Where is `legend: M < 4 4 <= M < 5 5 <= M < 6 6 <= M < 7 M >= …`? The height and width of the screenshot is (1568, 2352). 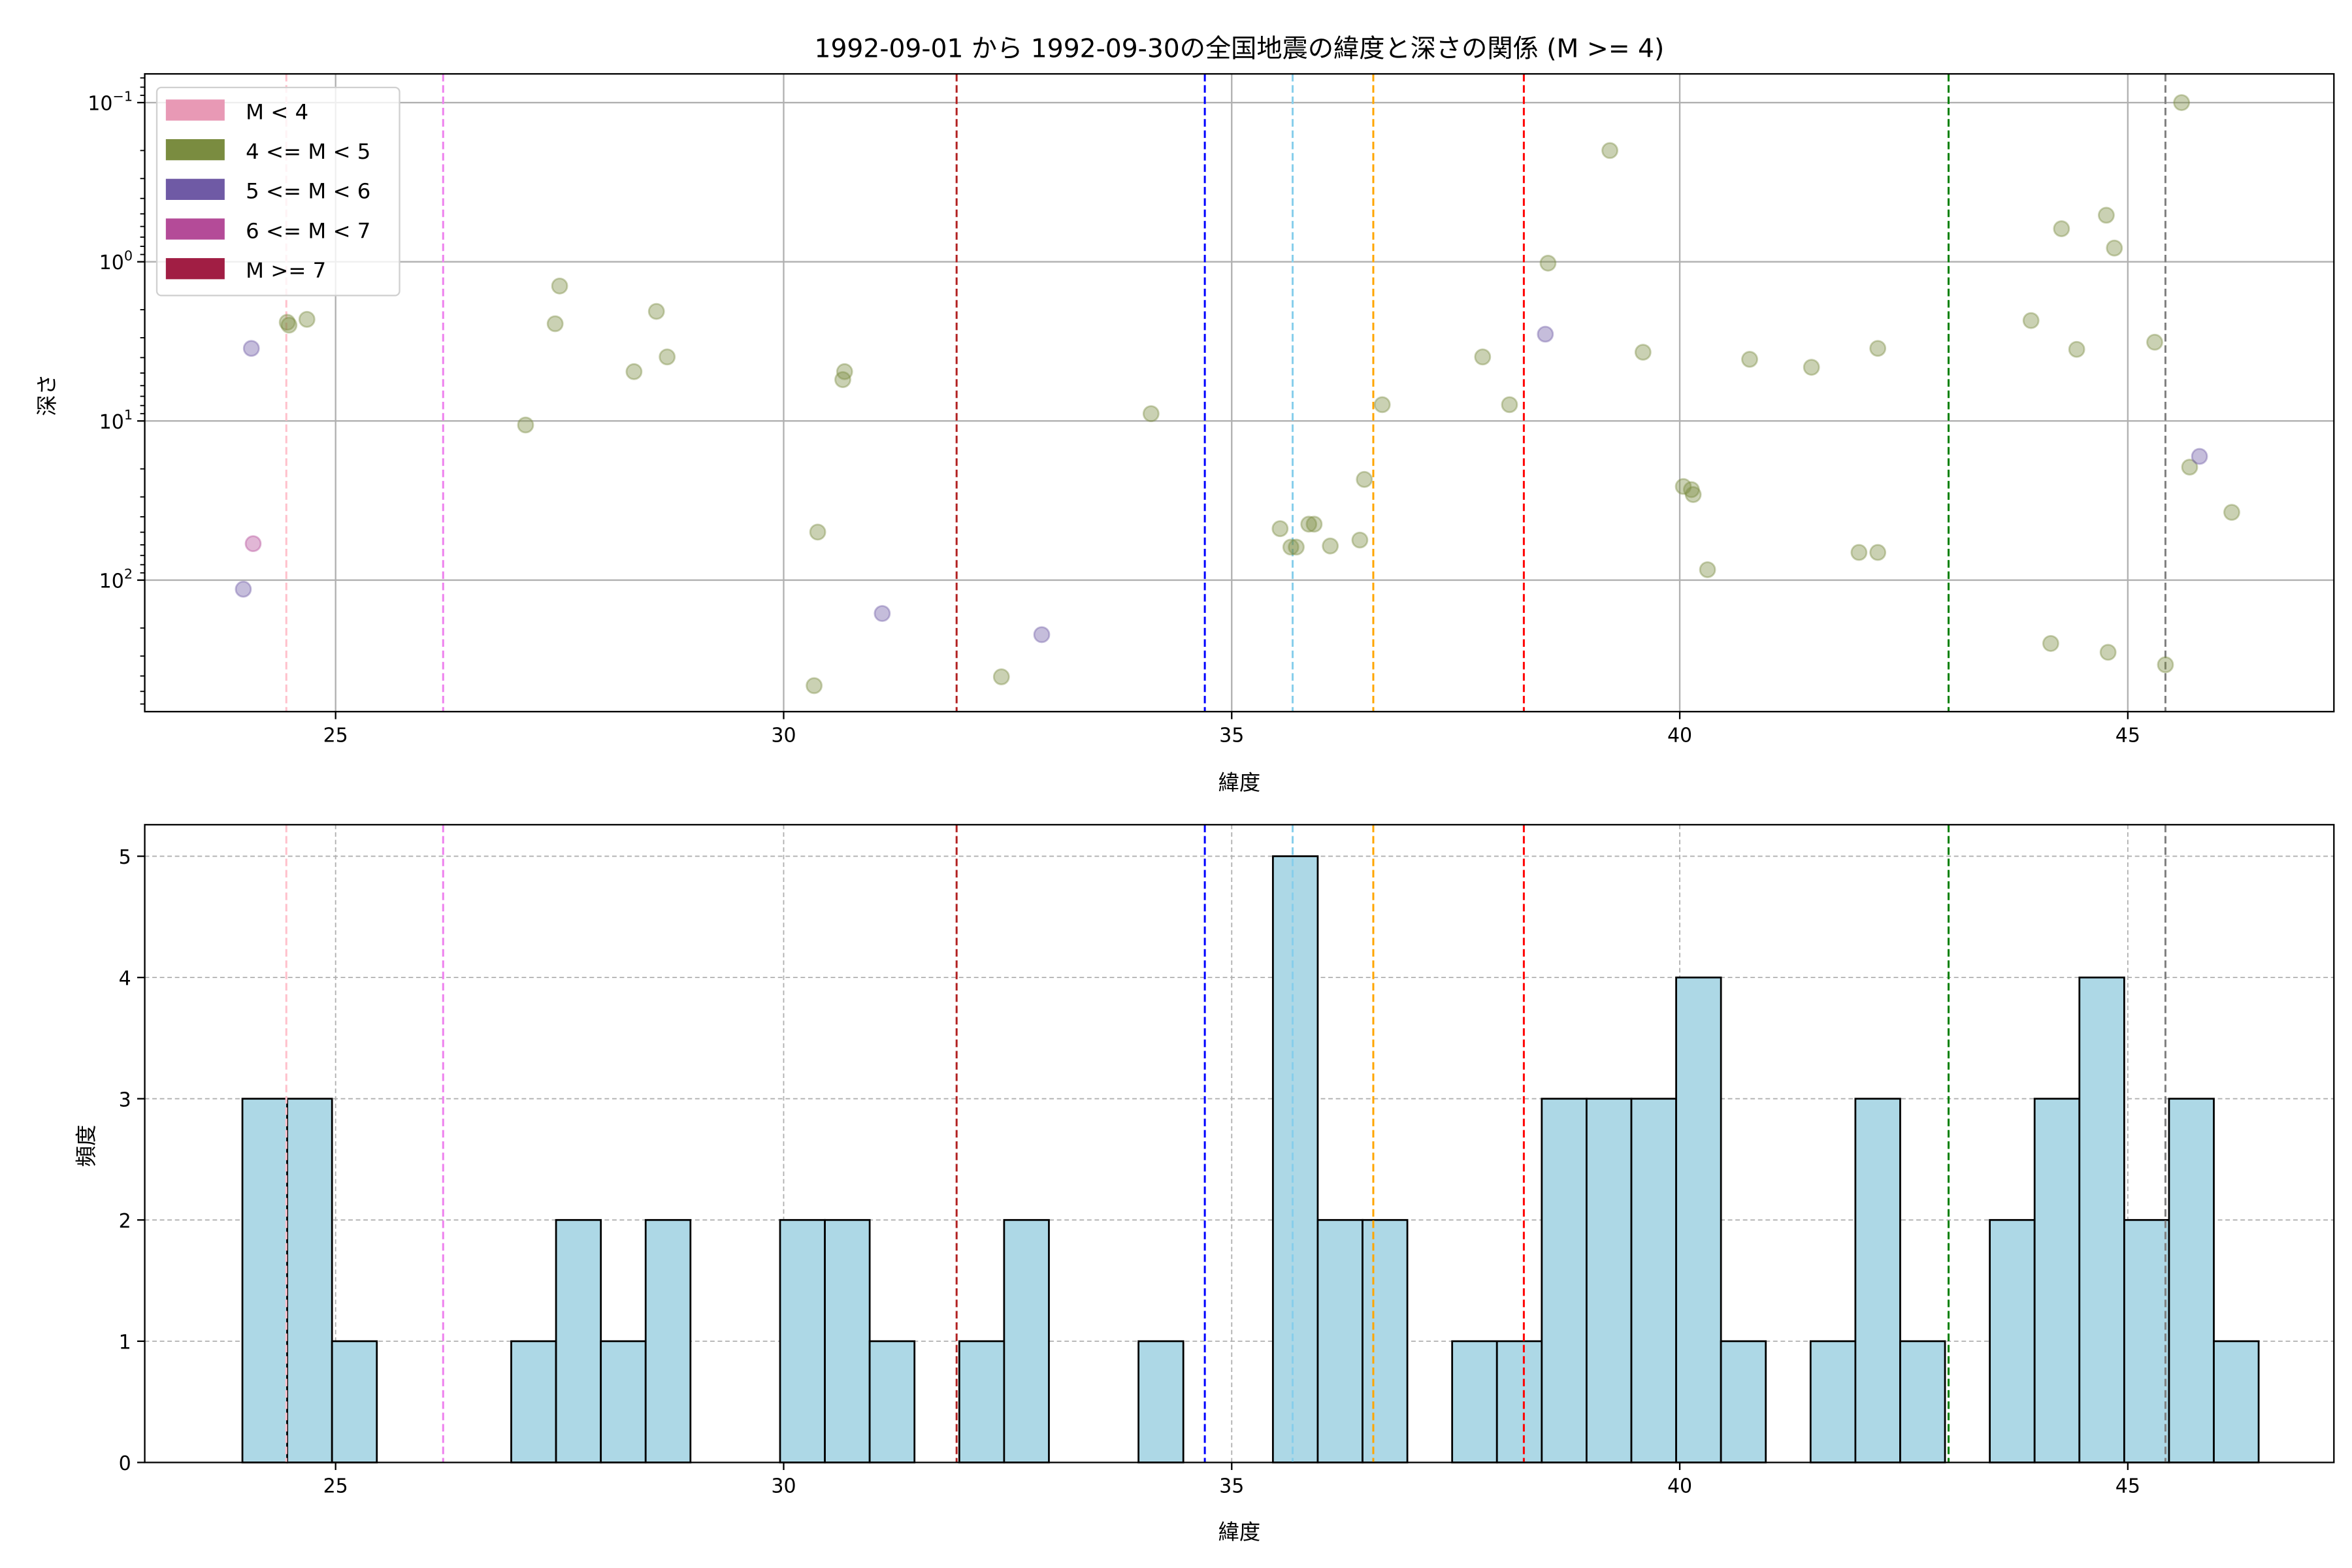
legend: M < 4 4 <= M < 5 5 <= M < 6 6 <= M < 7 M >= … is located at coordinates (277, 191).